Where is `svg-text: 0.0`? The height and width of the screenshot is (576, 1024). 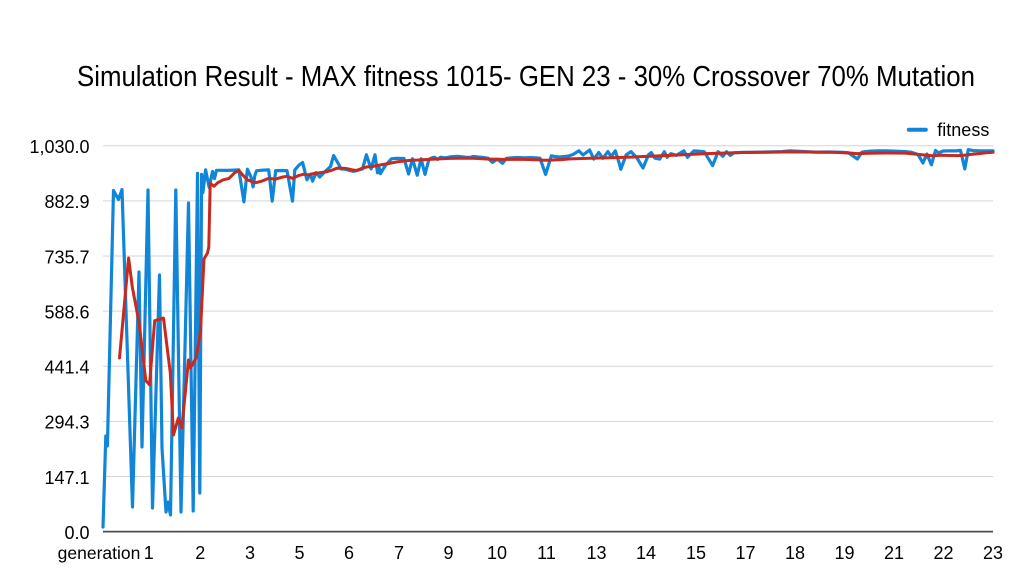 svg-text: 0.0 is located at coordinates (76, 533).